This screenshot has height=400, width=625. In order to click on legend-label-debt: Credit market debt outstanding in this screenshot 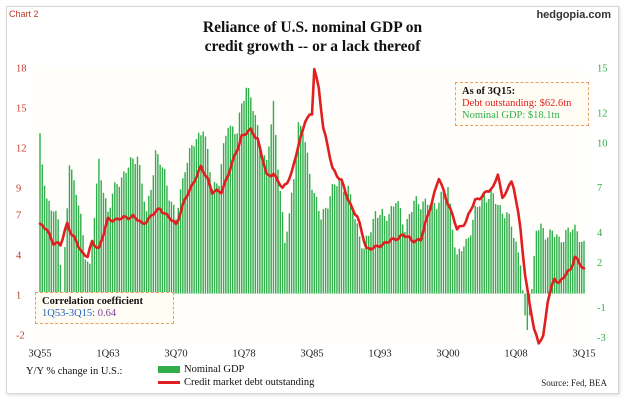, I will do `click(249, 382)`.